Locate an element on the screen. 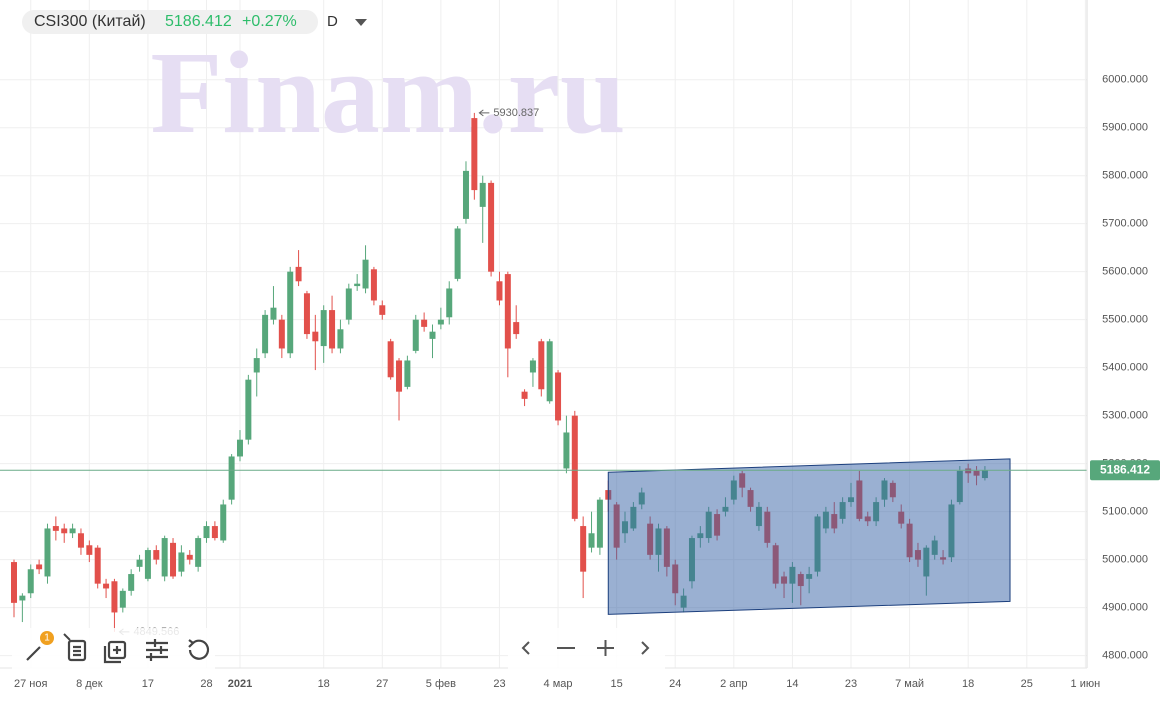  tool-pointer is located at coordinates (67, 637).